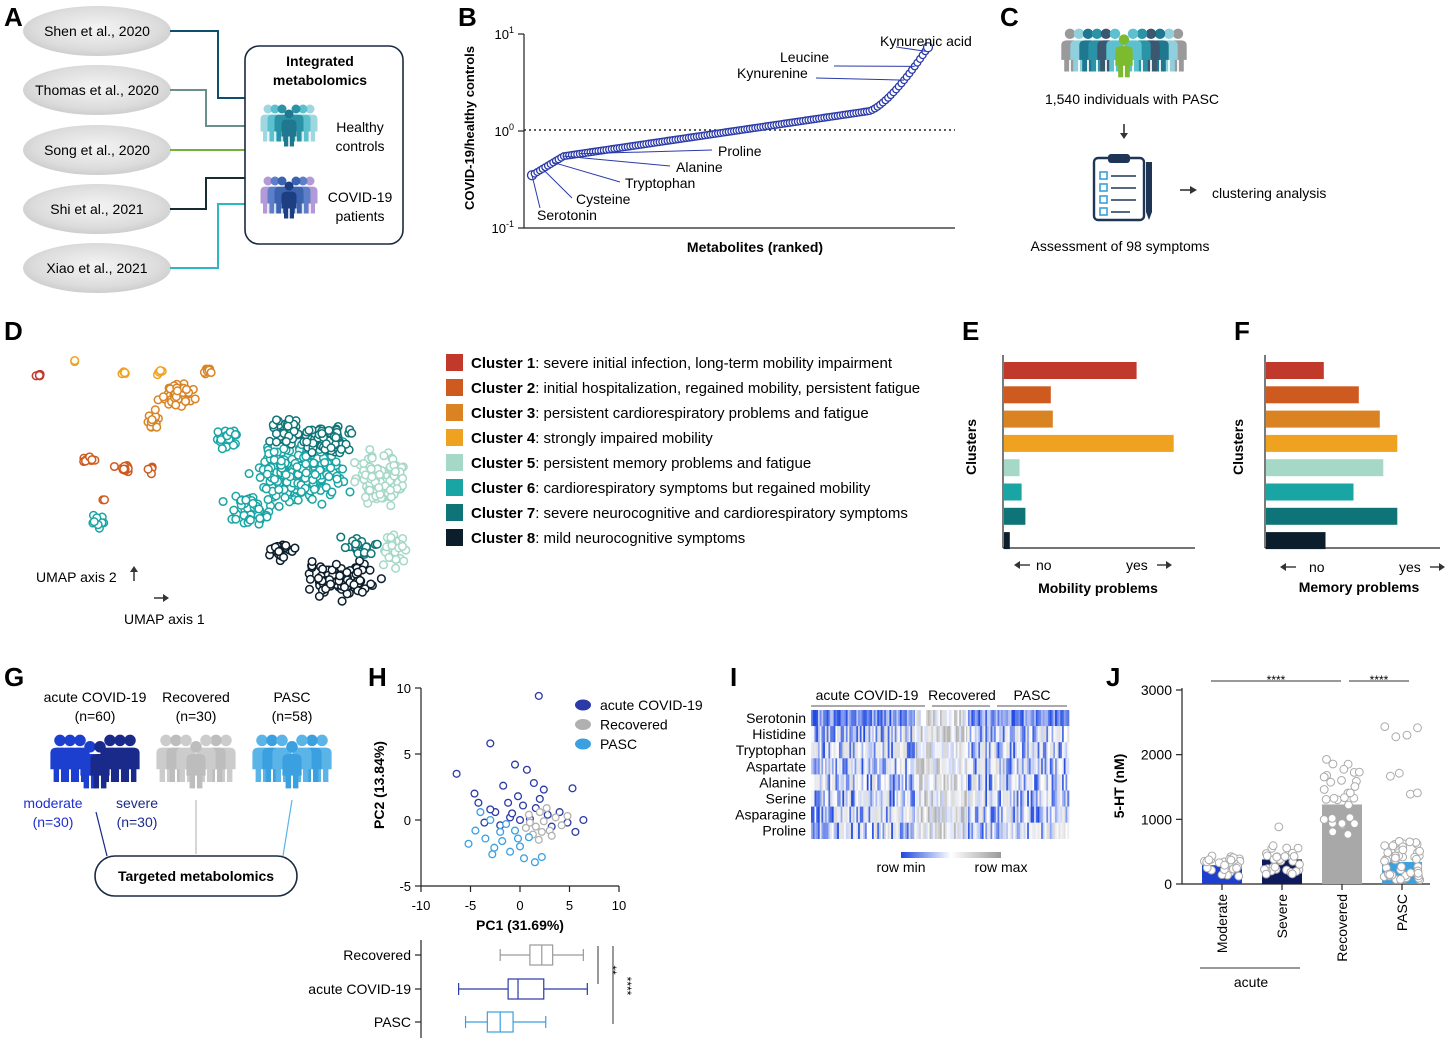 This screenshot has height=1044, width=1456. I want to click on cluster-bar, so click(1332, 443).